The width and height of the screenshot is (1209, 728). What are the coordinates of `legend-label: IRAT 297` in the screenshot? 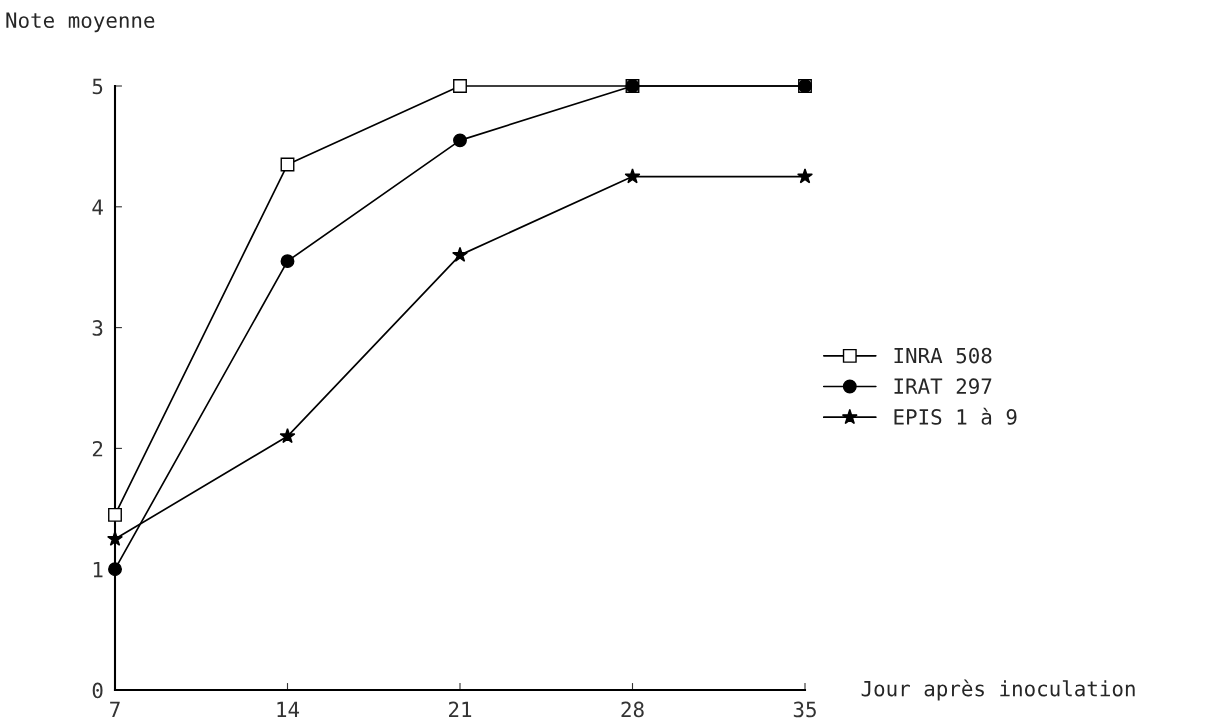 It's located at (943, 386).